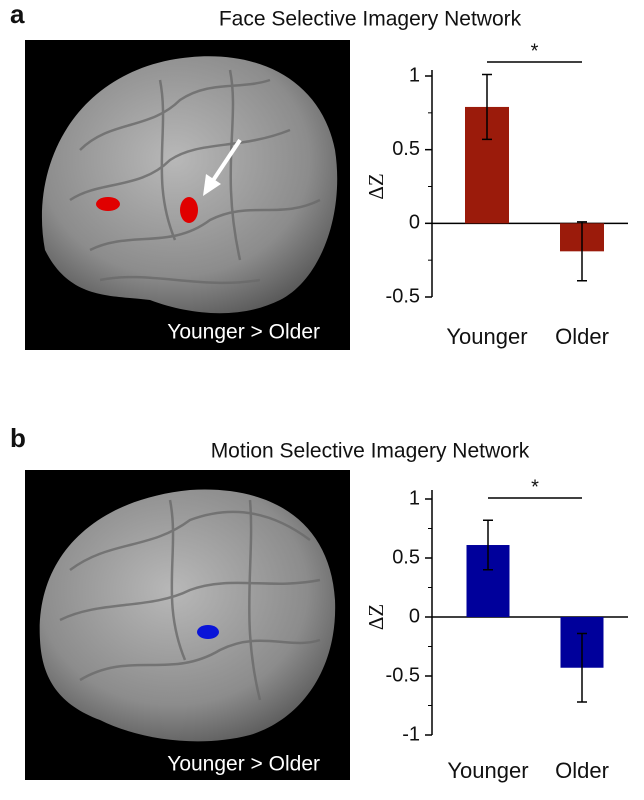  What do you see at coordinates (17, 14) in the screenshot?
I see `panel-label: a` at bounding box center [17, 14].